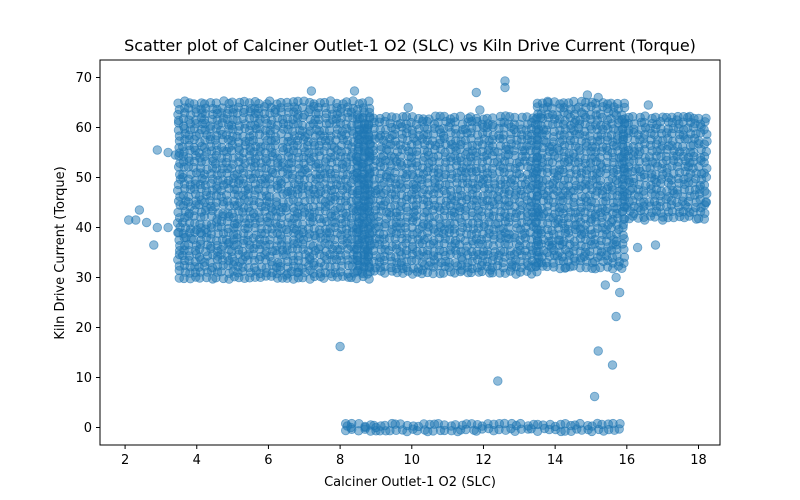 The width and height of the screenshot is (800, 500). I want to click on y-tick-label: 50, so click(83, 178).